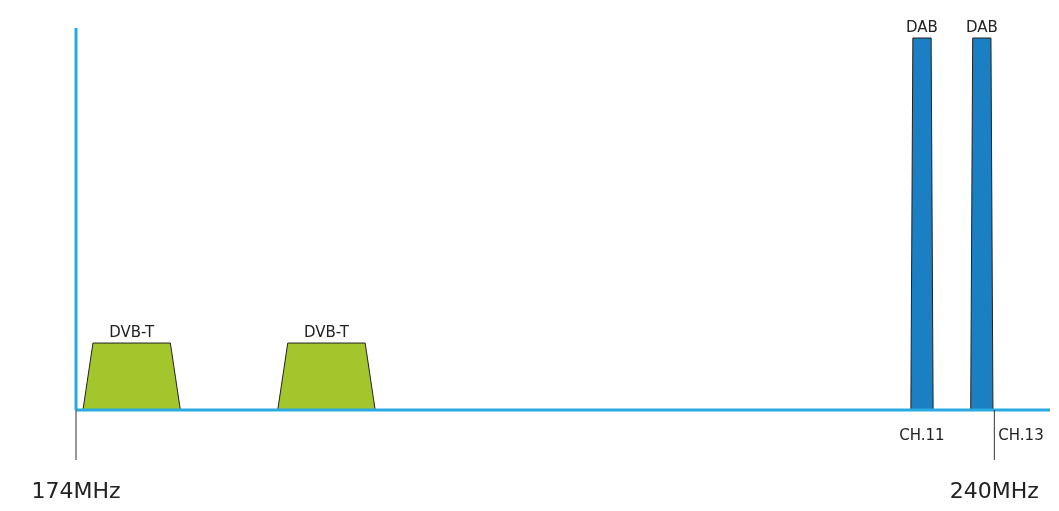 This screenshot has height=511, width=1059. I want to click on text: DVB-T, so click(326, 332).